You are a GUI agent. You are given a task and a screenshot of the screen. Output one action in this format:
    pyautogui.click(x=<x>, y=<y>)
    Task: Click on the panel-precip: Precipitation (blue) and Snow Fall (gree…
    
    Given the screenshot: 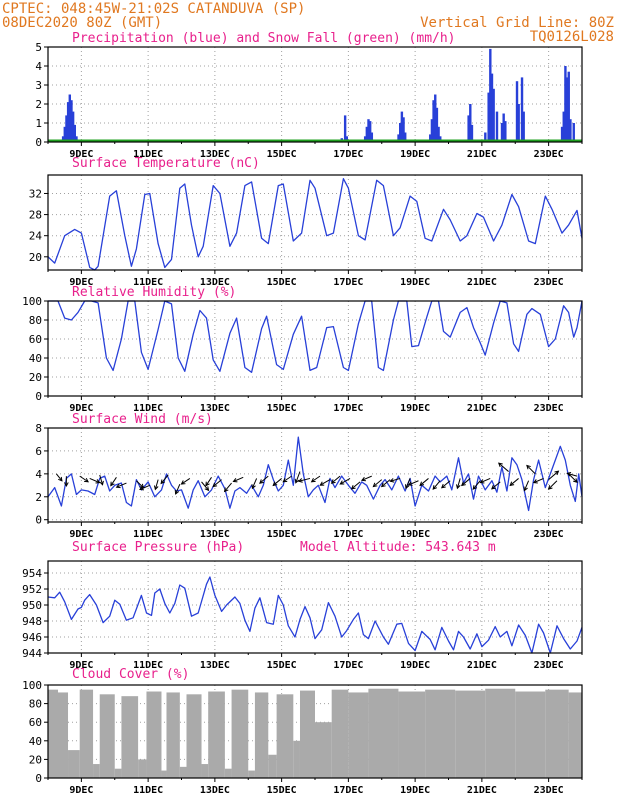 What is the action you would take?
    pyautogui.click(x=309, y=95)
    